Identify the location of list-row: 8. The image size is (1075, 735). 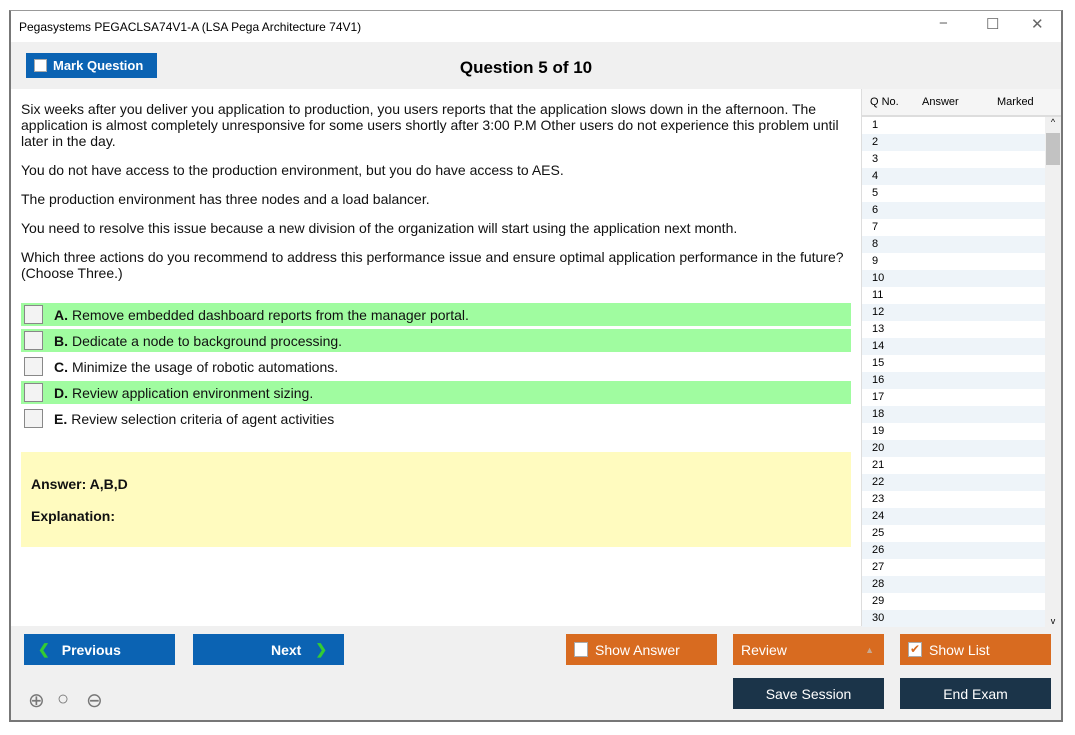
(953, 244).